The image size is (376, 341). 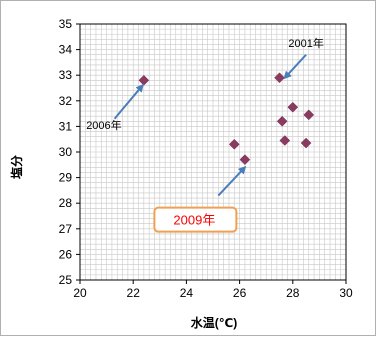 I want to click on x-tick-label: 28, so click(x=293, y=293).